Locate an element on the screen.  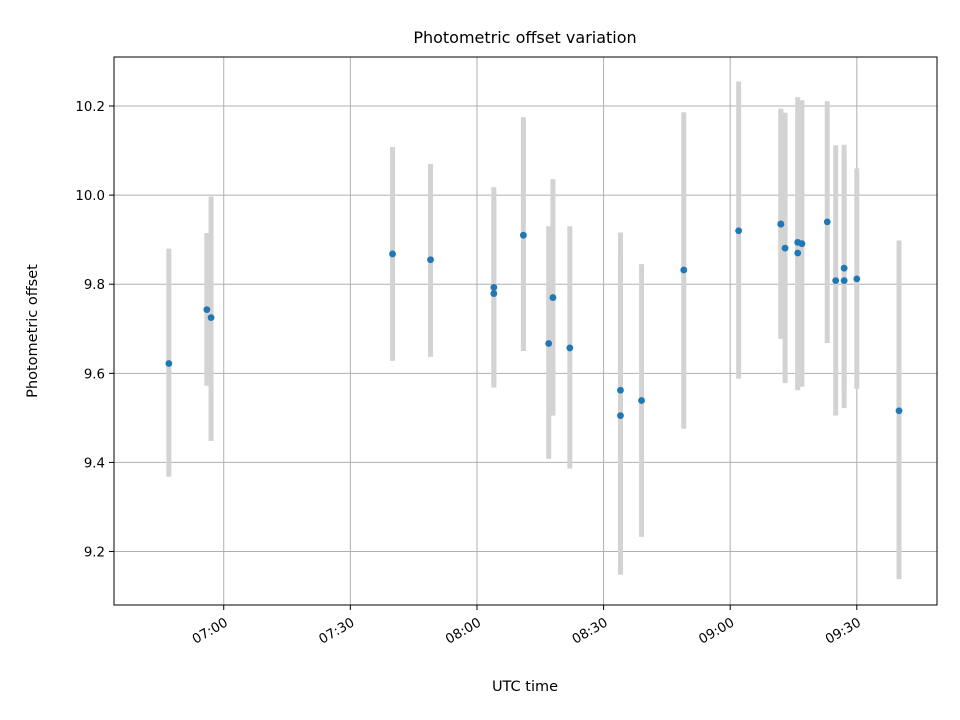
y-tick-label: 10.2 is located at coordinates (90, 107).